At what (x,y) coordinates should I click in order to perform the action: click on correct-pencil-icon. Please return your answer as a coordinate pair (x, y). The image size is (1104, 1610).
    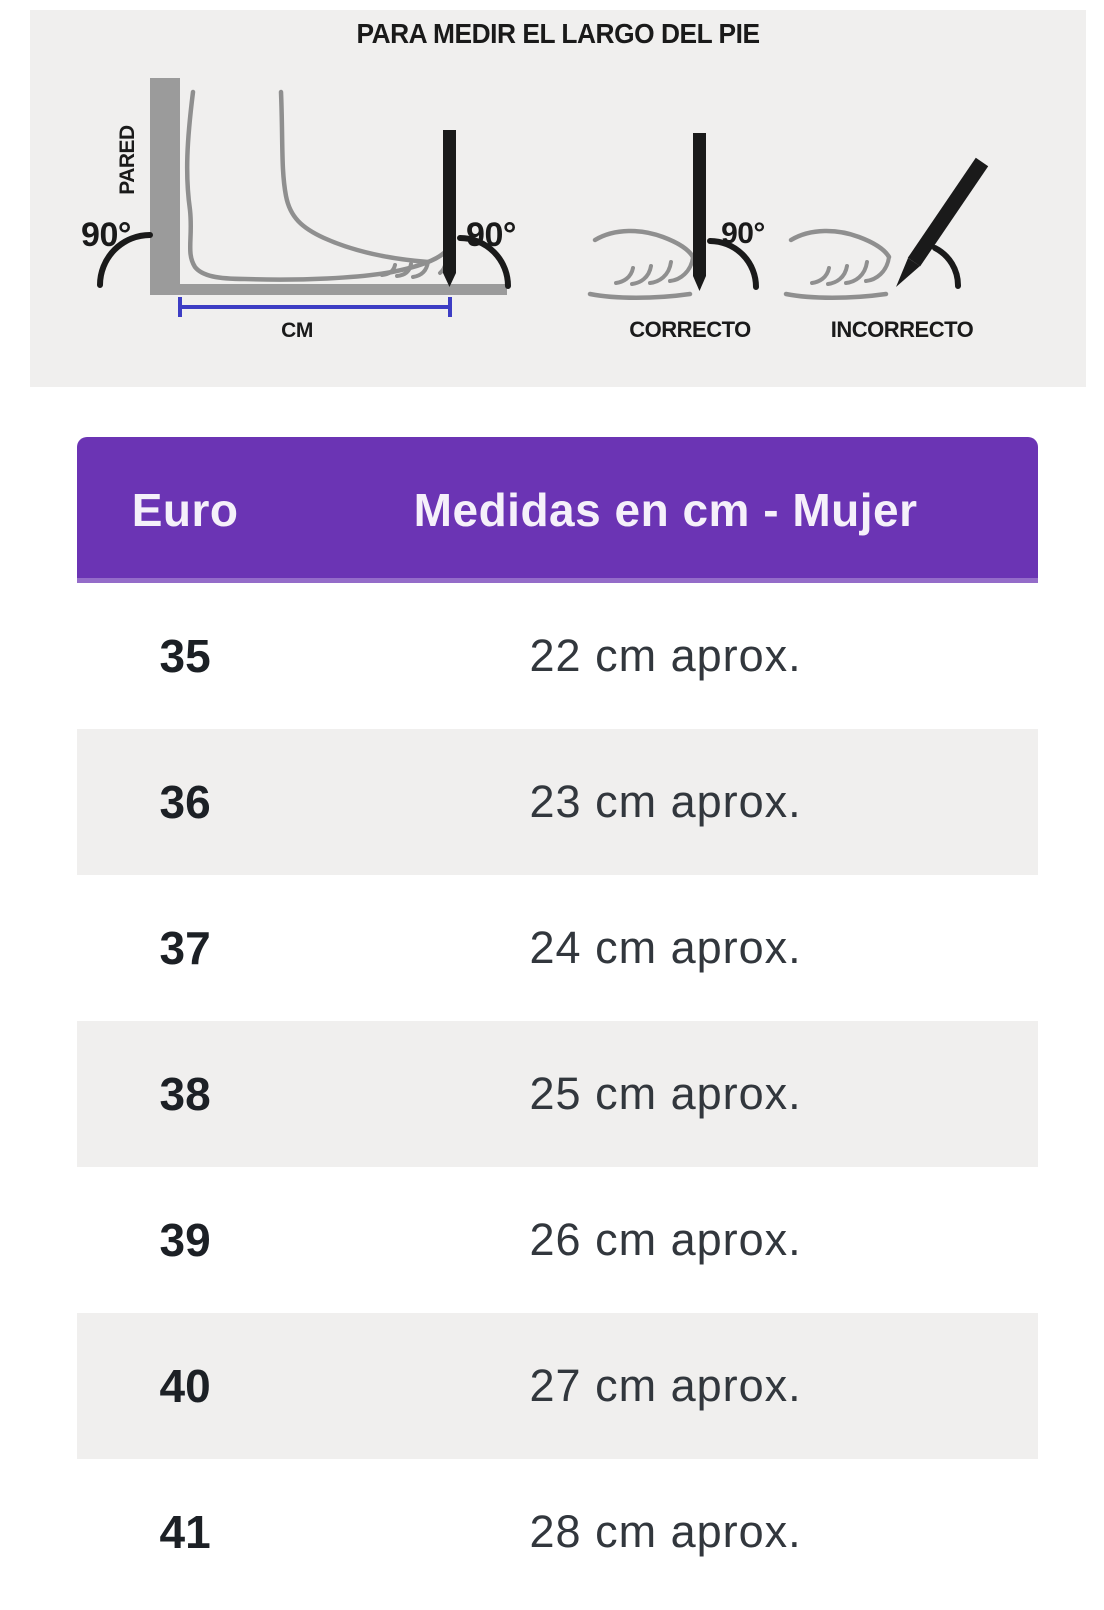
    Looking at the image, I should click on (699, 212).